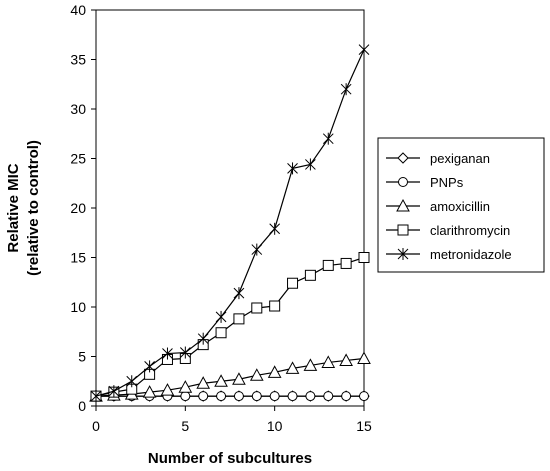  I want to click on legend-entry-clarithromycin: clarithromycin, so click(448, 230).